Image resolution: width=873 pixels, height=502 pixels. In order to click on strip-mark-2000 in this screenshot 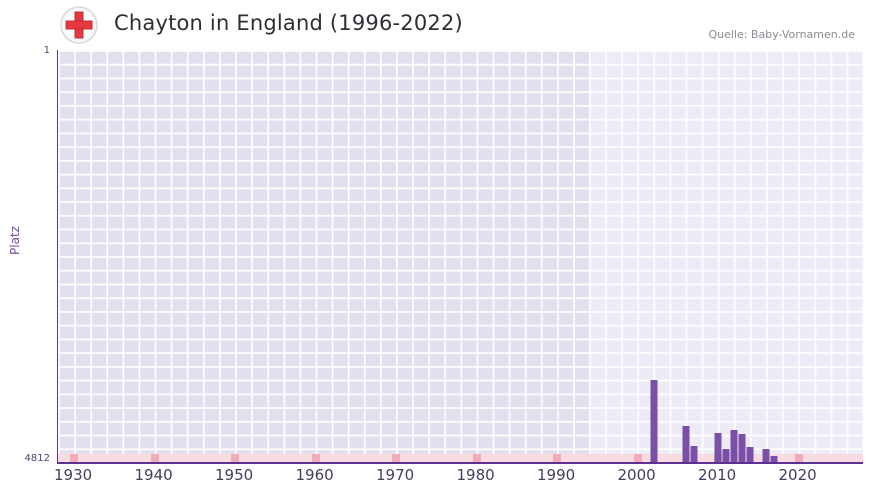, I will do `click(637, 458)`.